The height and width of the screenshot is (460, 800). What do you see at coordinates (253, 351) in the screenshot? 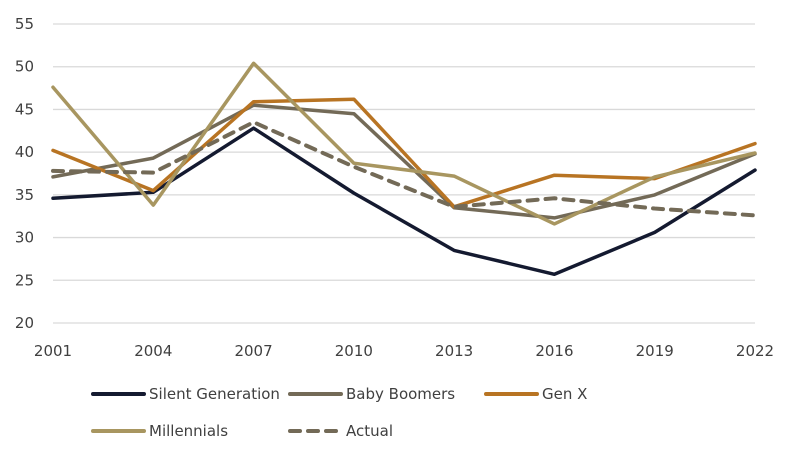
I see `x-tick-label: 2007` at bounding box center [253, 351].